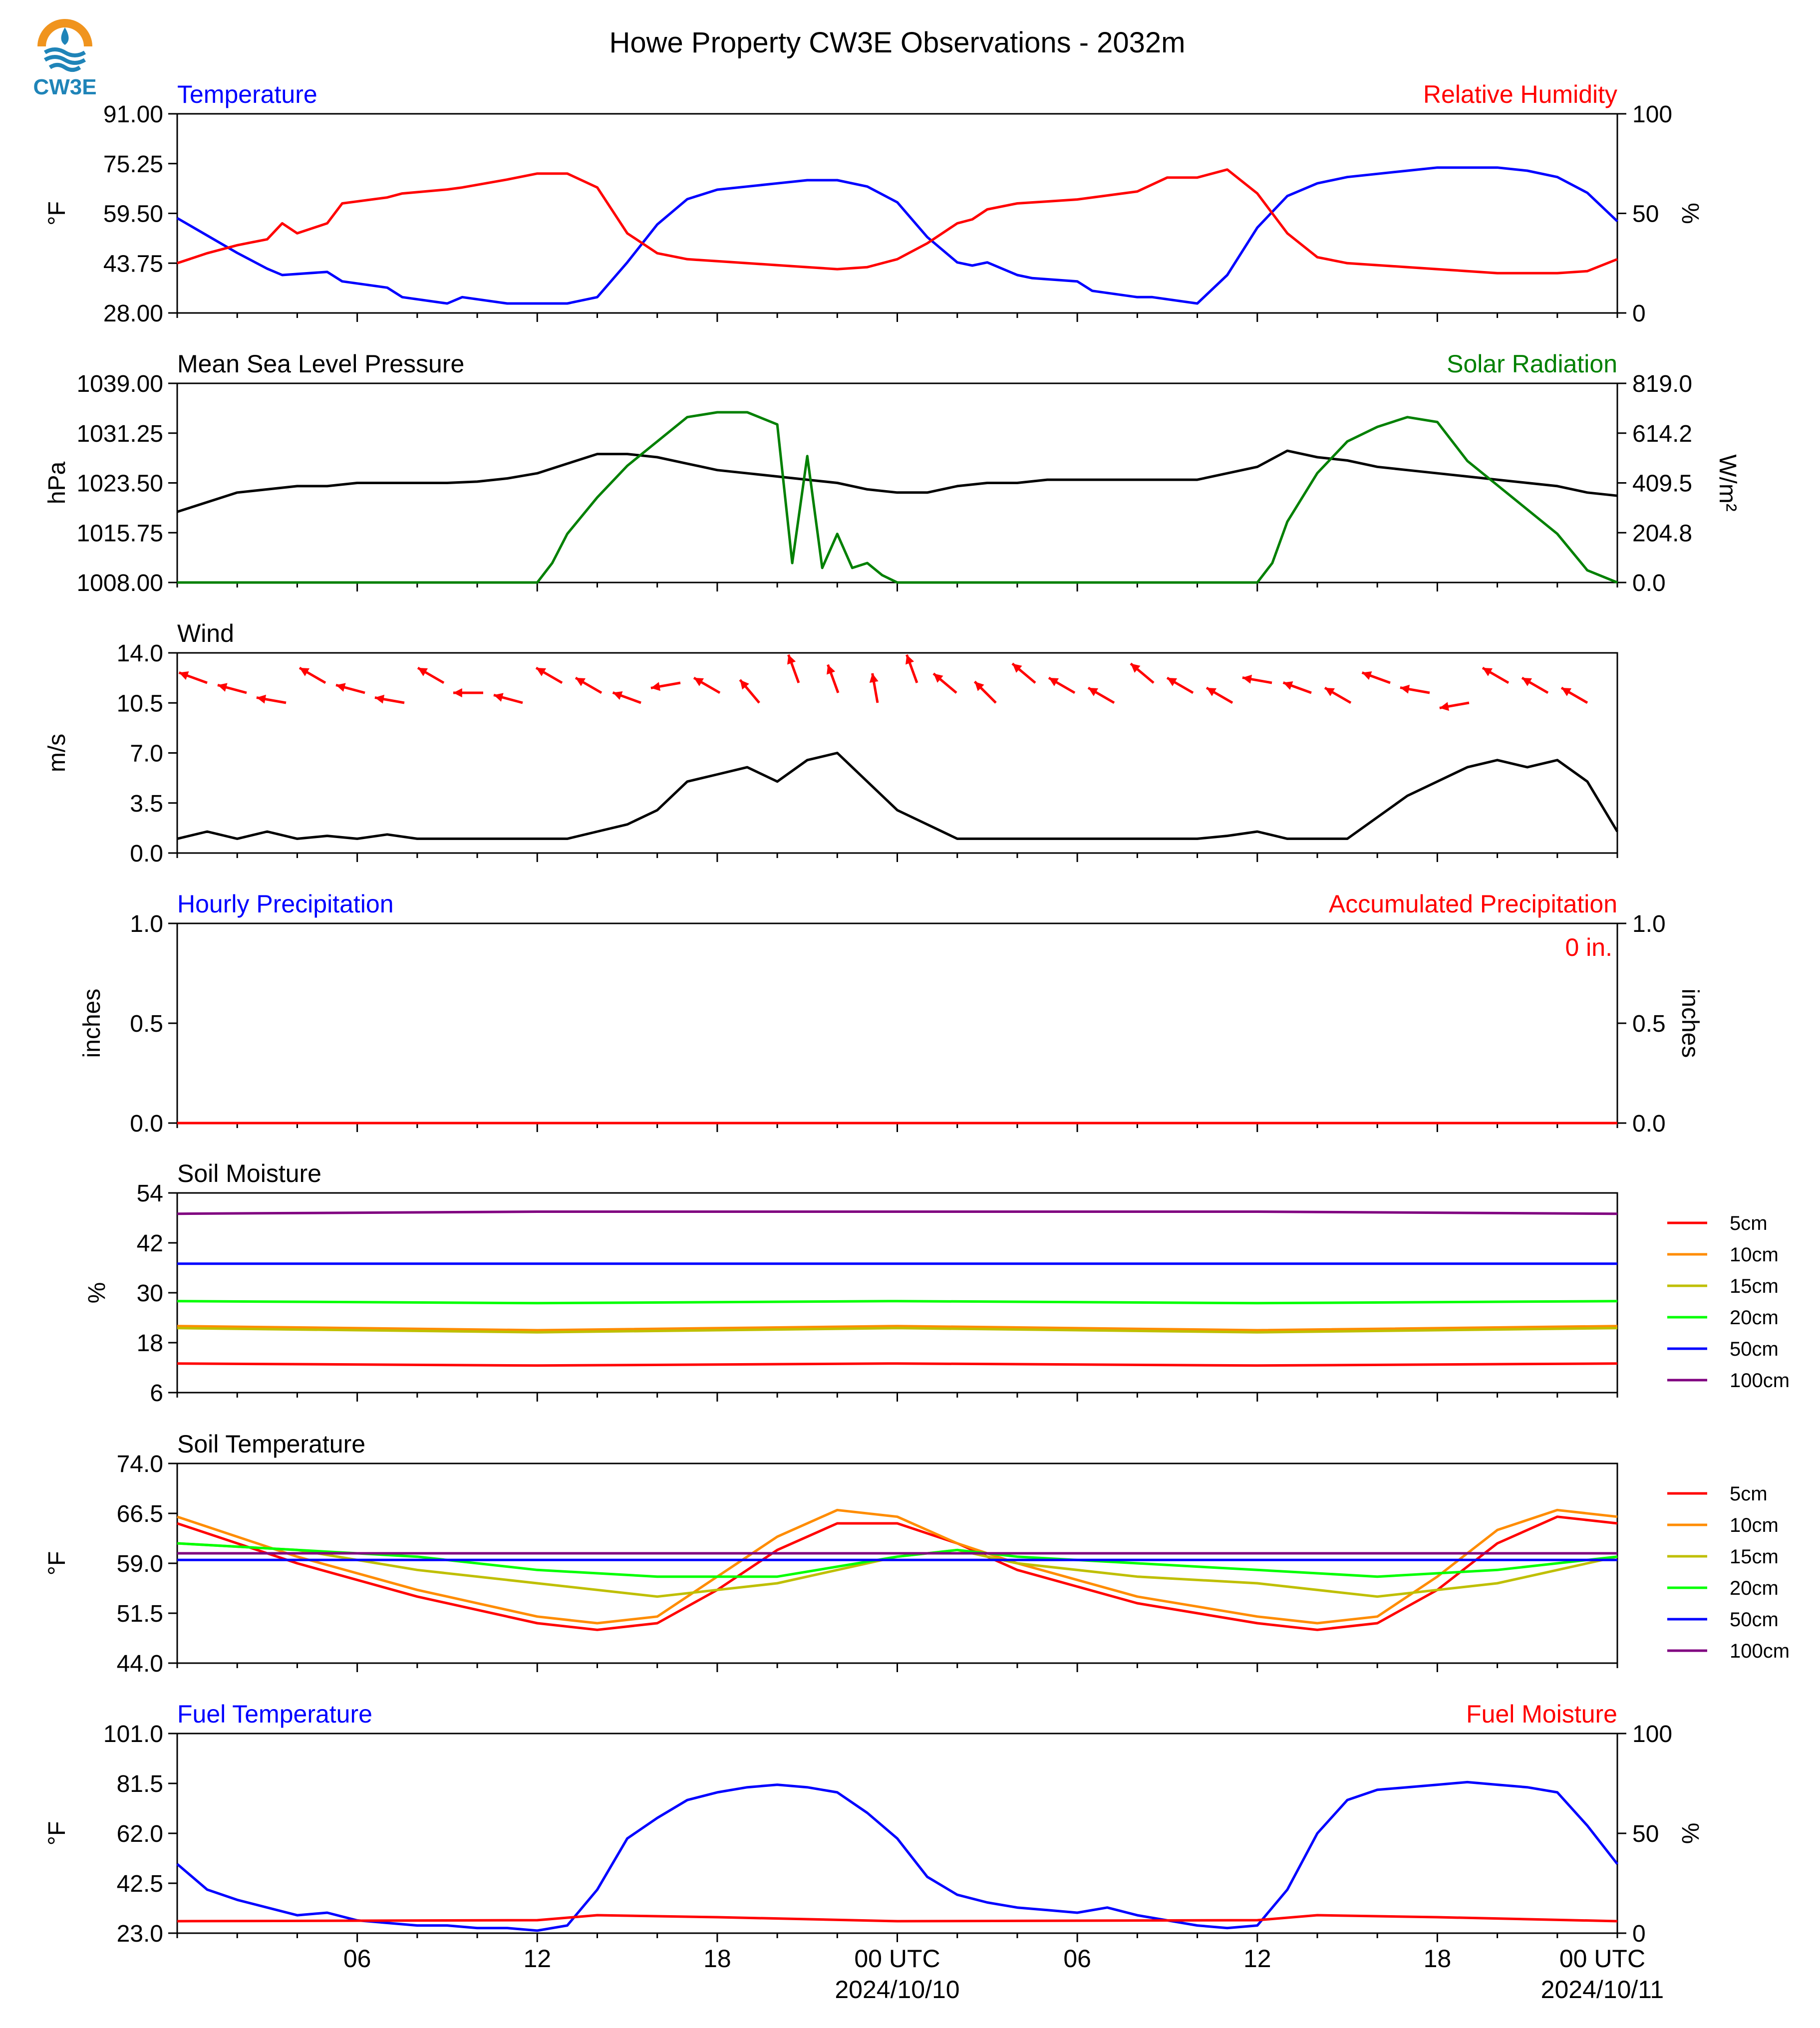 Image resolution: width=1820 pixels, height=2028 pixels. I want to click on x-tick-label: 00 UTC, so click(1602, 1959).